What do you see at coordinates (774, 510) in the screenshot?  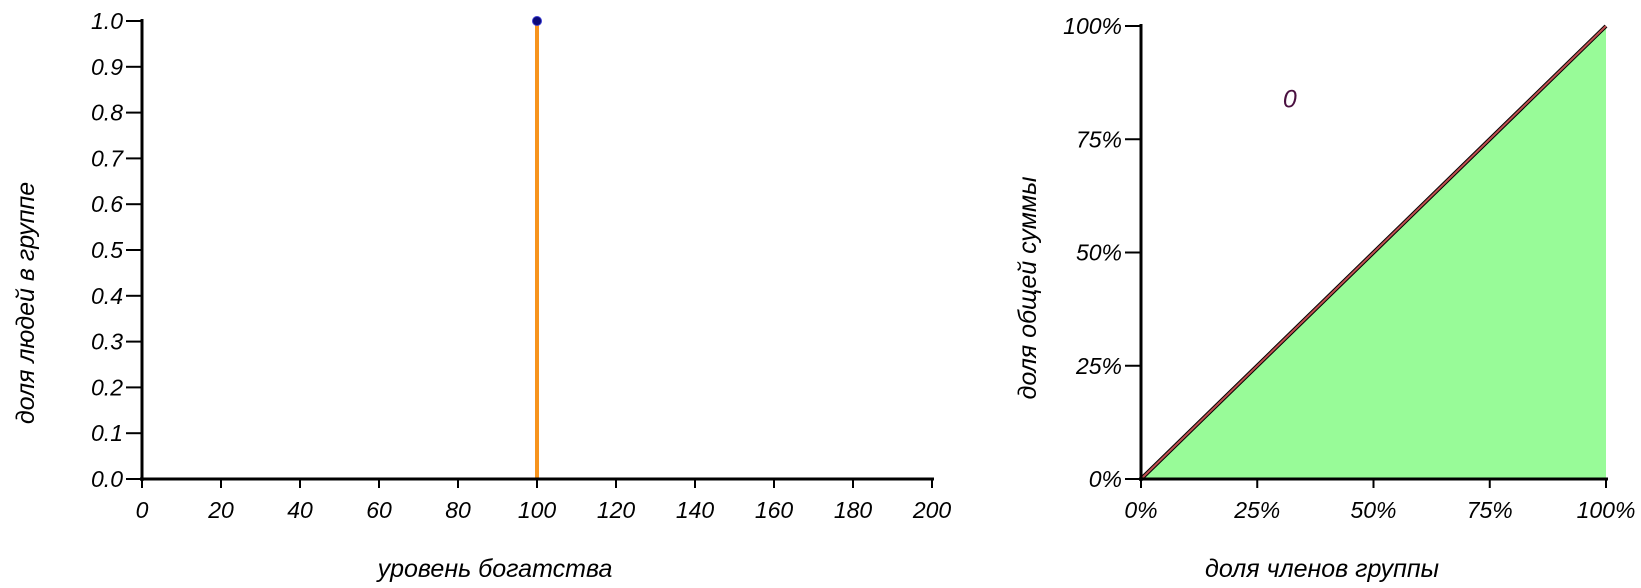 I see `left-x-tick-label: 160` at bounding box center [774, 510].